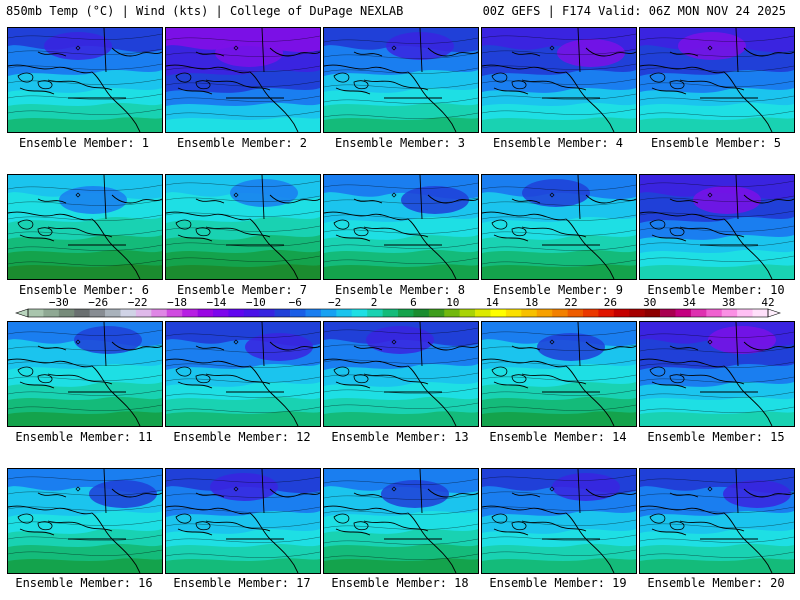 The image size is (800, 600). I want to click on ensemble-member-label: Ensemble Member: 7, so click(242, 290).